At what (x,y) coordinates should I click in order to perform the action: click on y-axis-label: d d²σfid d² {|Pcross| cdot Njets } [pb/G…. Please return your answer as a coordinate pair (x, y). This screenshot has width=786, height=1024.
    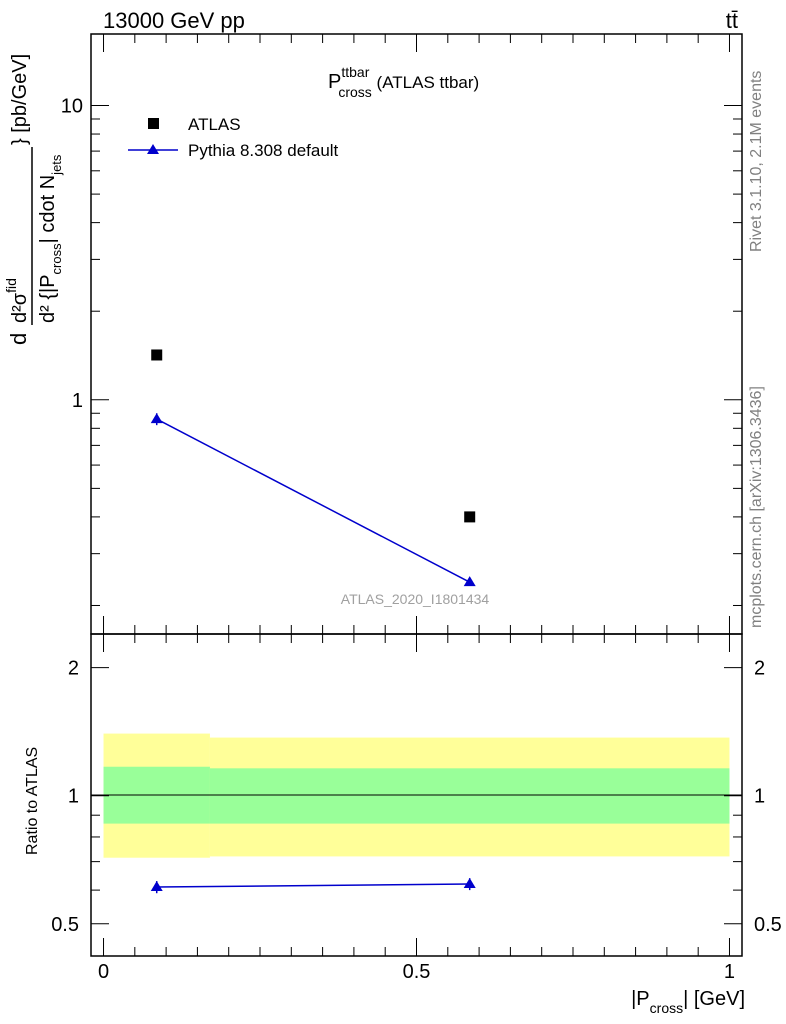
    Looking at the image, I should click on (33, 199).